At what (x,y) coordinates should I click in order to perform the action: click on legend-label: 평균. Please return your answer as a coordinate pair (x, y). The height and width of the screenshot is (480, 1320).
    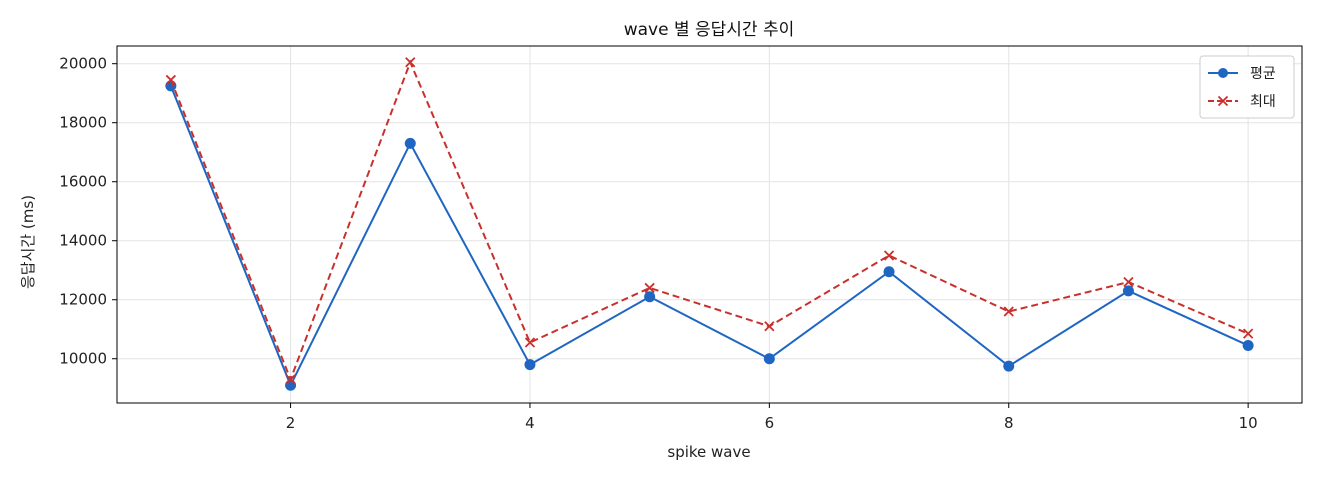
    Looking at the image, I should click on (1263, 74).